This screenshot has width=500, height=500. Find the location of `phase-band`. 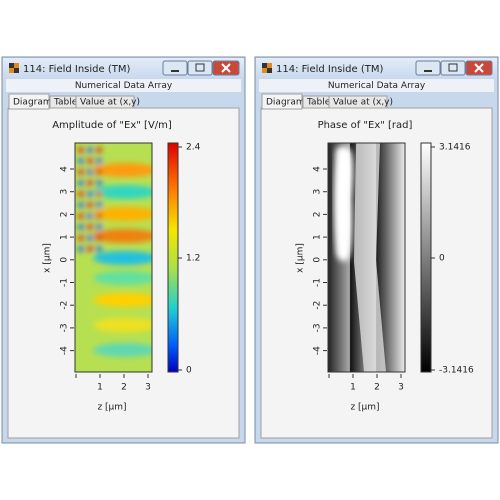

phase-band is located at coordinates (370, 257).